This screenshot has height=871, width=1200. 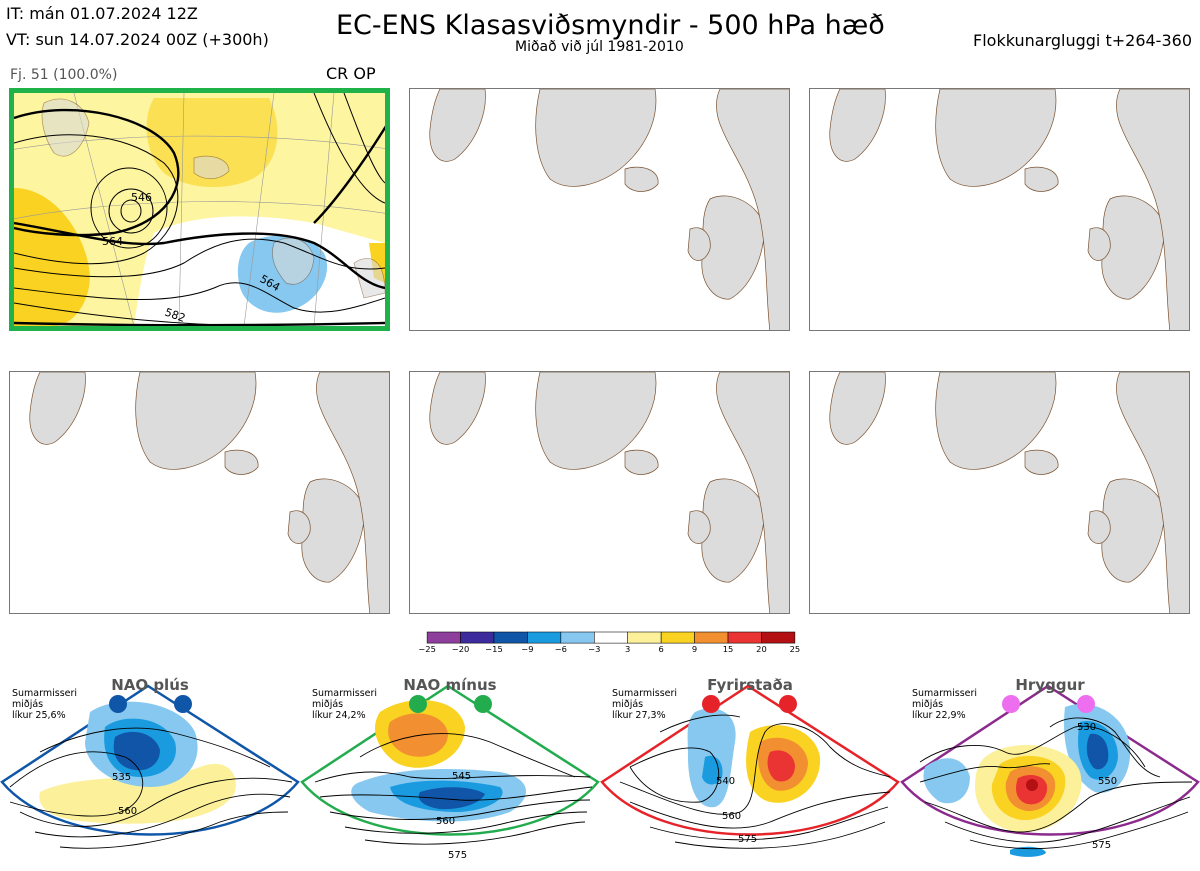 What do you see at coordinates (64, 75) in the screenshot?
I see `cluster-member-count: Fj. 51 (100.0%)` at bounding box center [64, 75].